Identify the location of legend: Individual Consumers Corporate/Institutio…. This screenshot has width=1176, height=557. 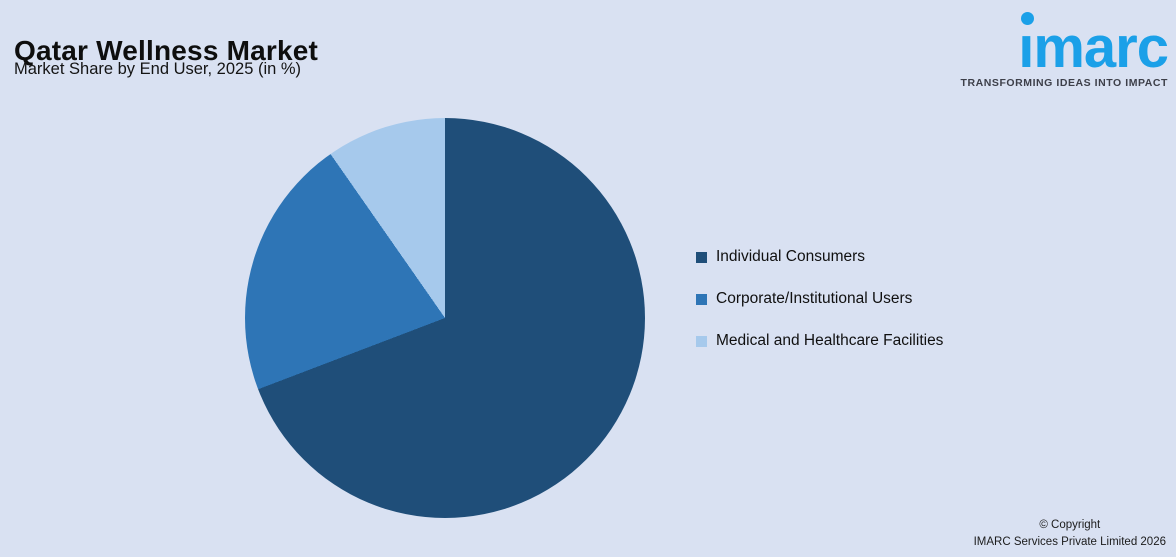
(819, 311).